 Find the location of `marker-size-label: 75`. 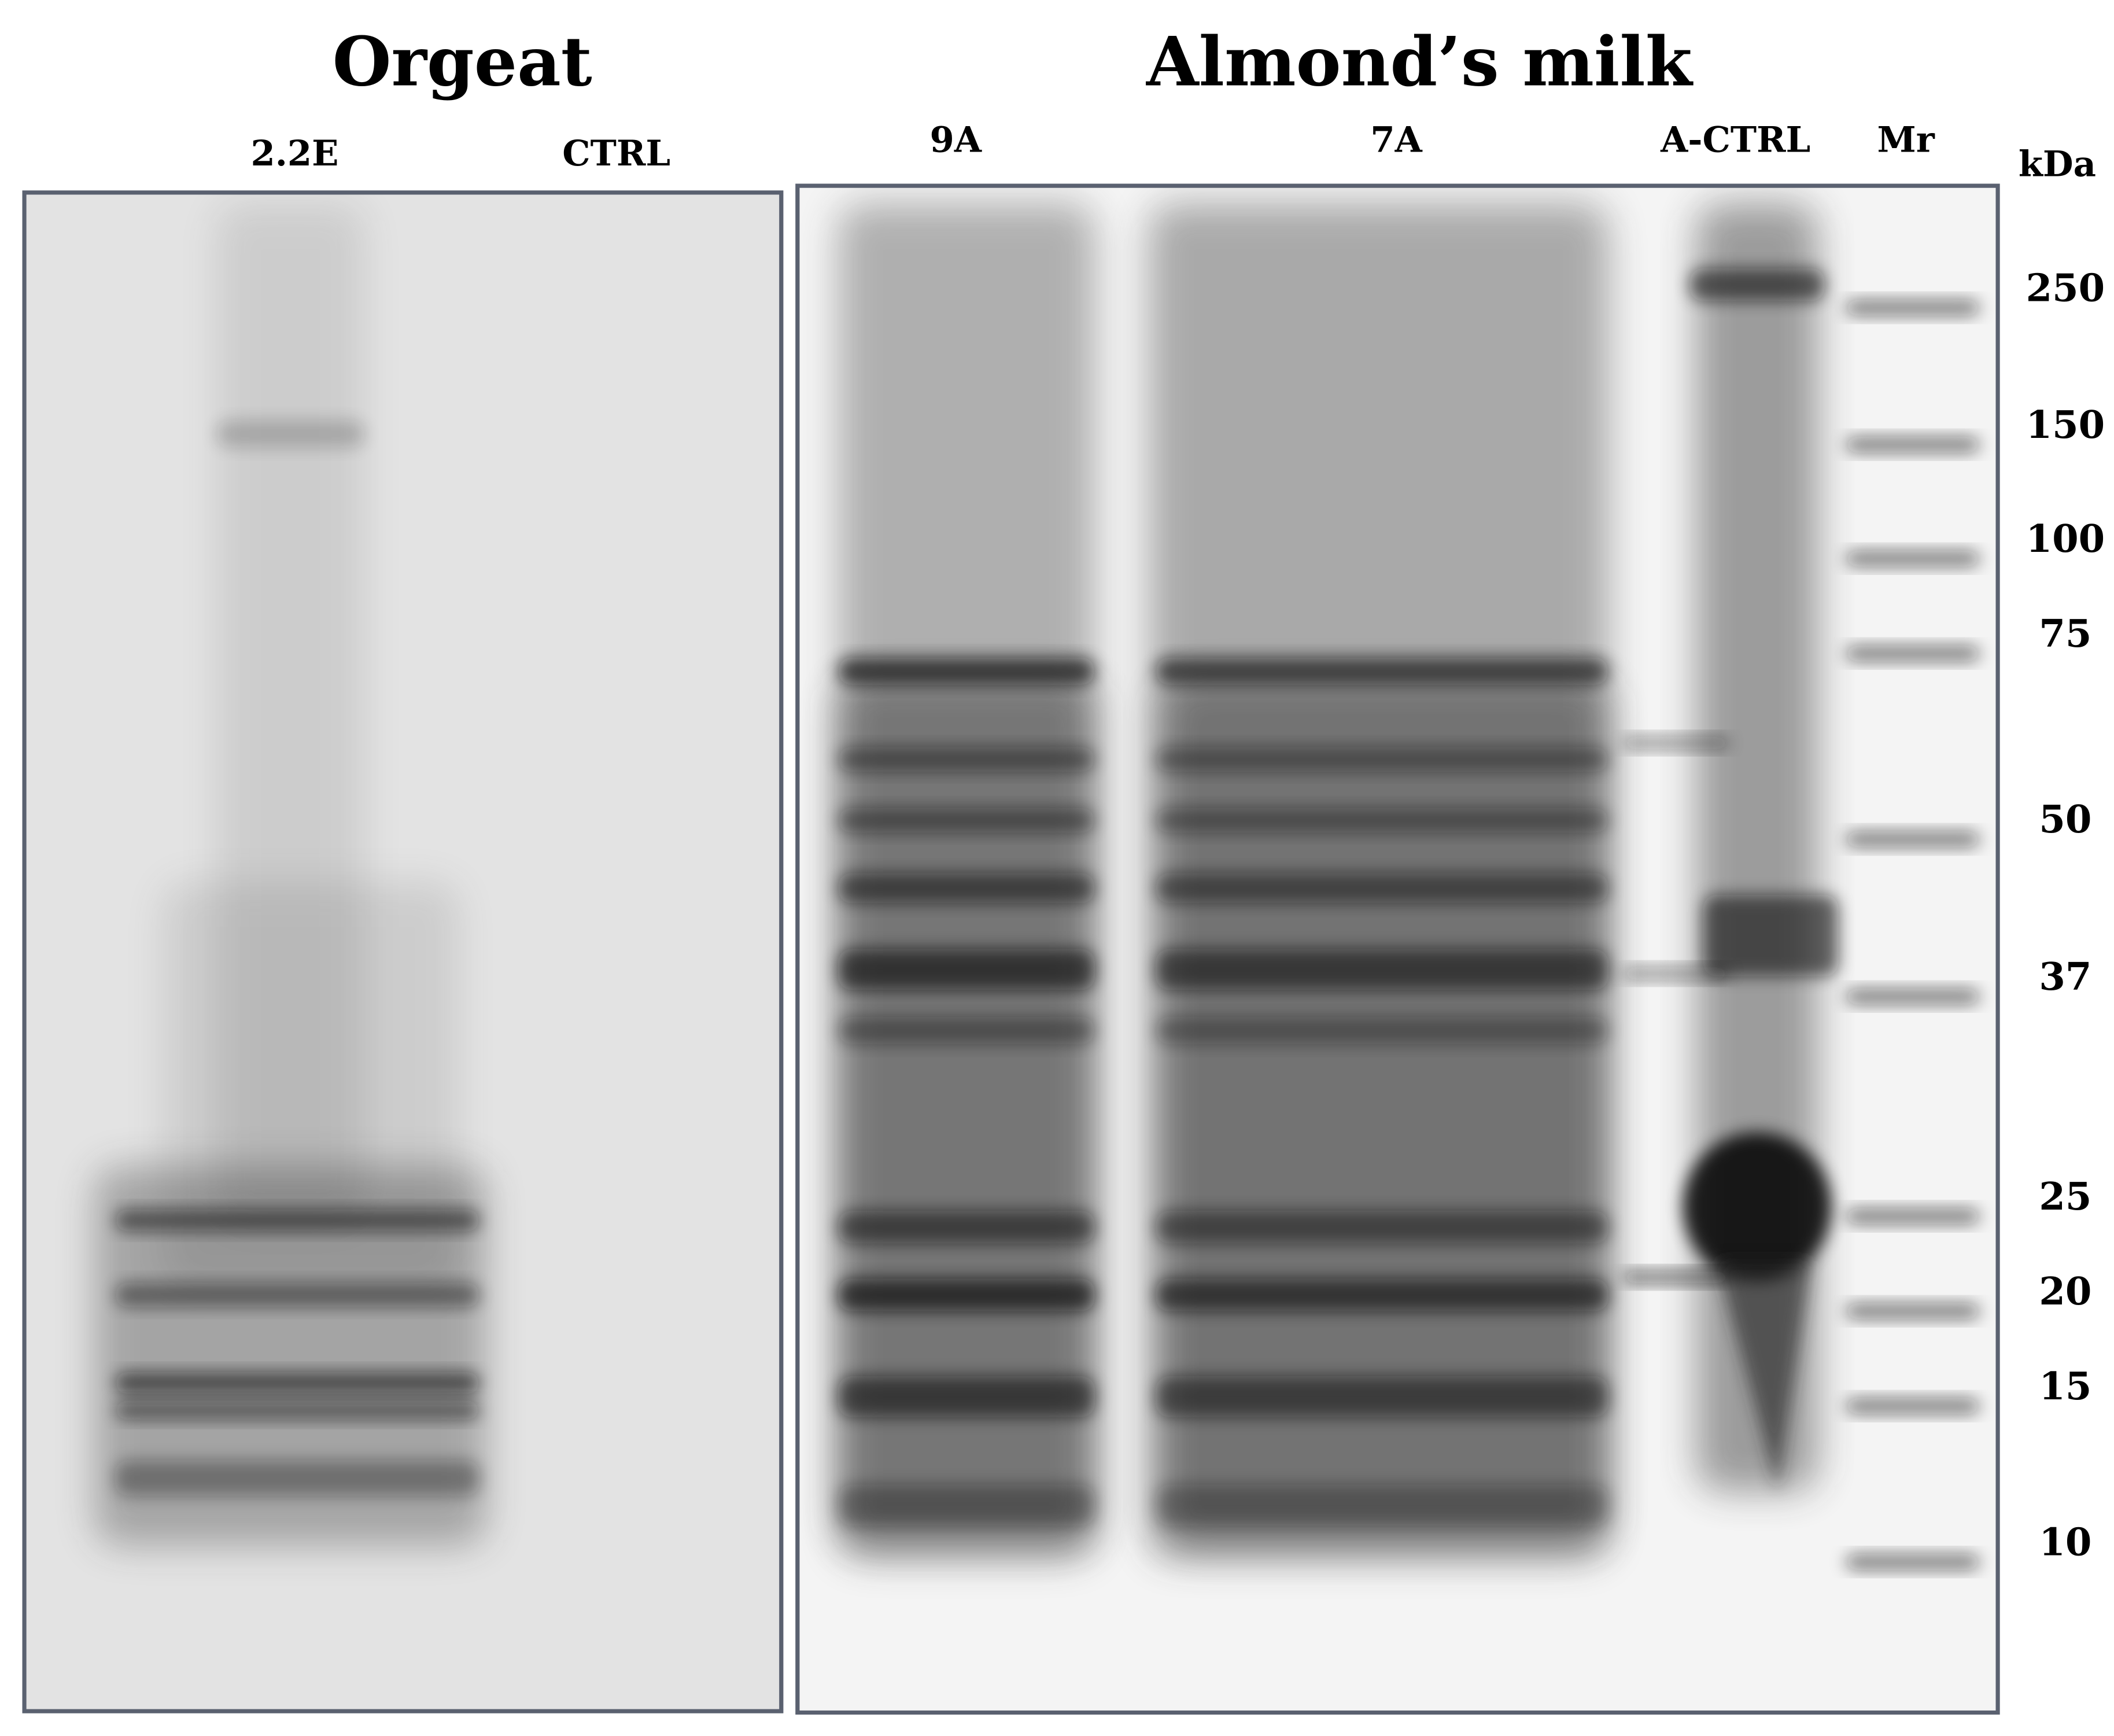

marker-size-label: 75 is located at coordinates (2065, 633).